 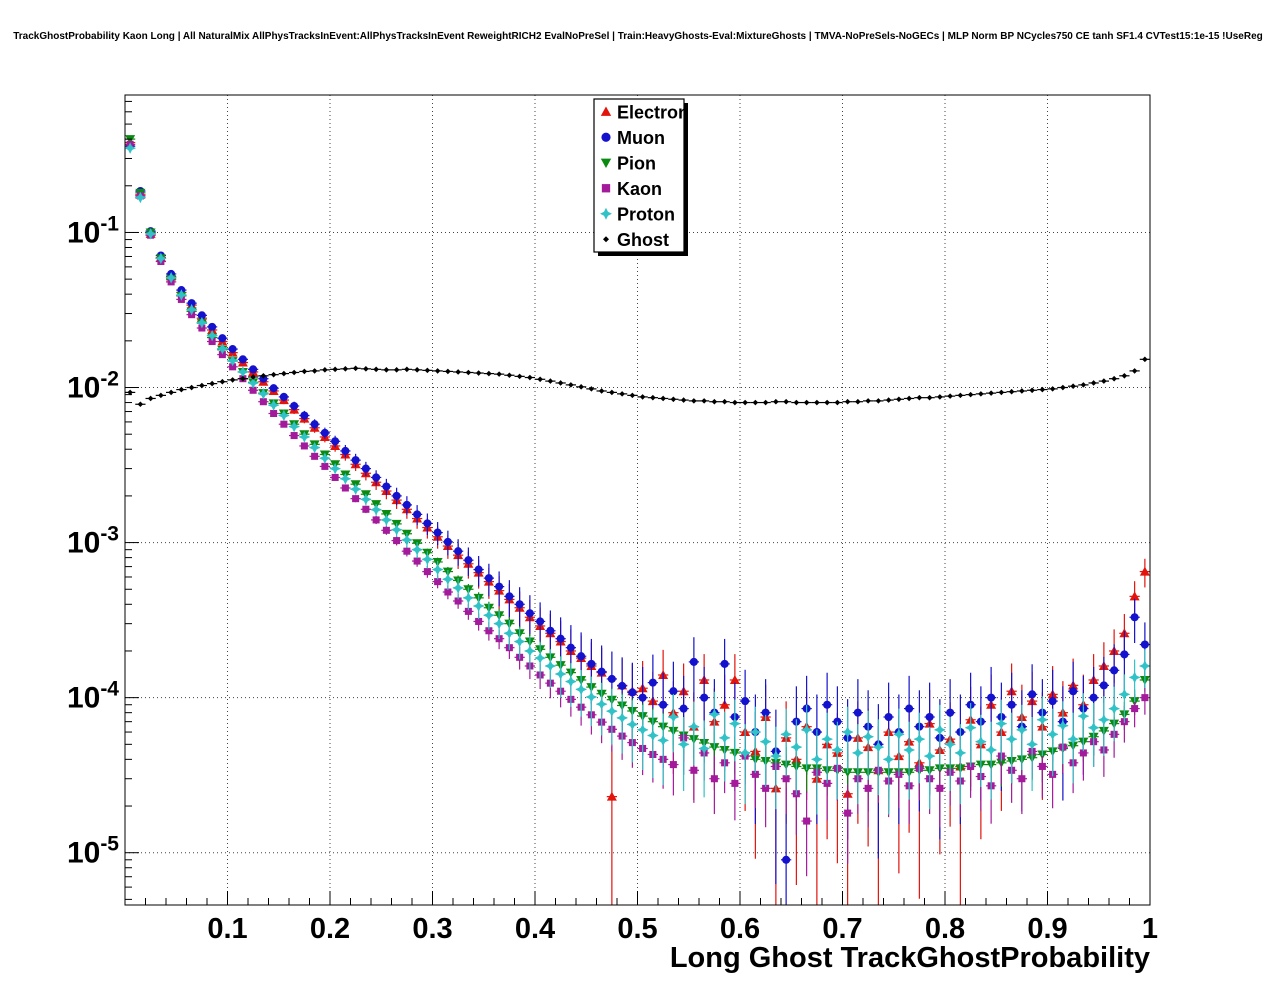 I want to click on legend-box, so click(x=639, y=175).